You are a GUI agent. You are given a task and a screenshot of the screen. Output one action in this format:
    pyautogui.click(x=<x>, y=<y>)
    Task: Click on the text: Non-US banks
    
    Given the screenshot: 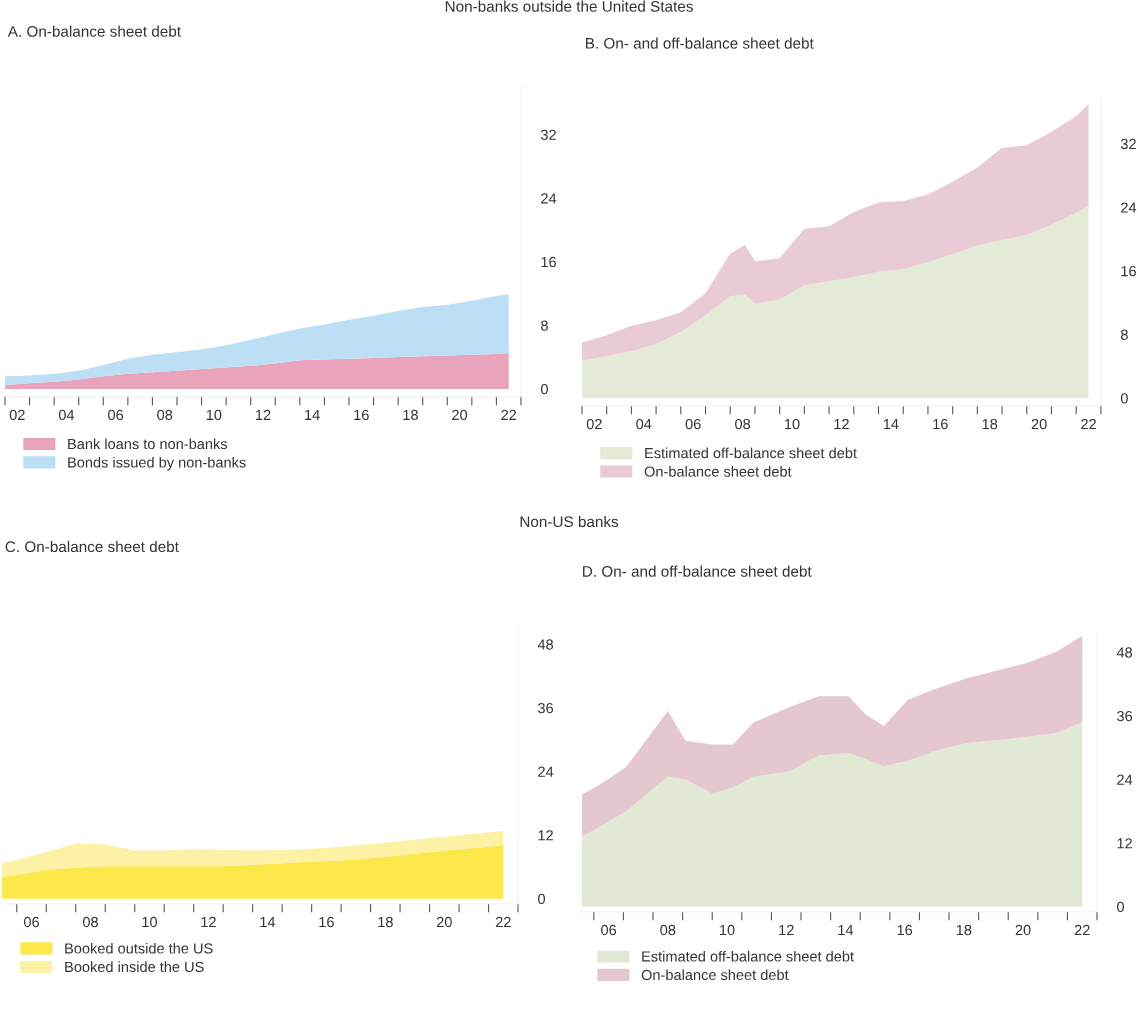 What is the action you would take?
    pyautogui.click(x=569, y=521)
    